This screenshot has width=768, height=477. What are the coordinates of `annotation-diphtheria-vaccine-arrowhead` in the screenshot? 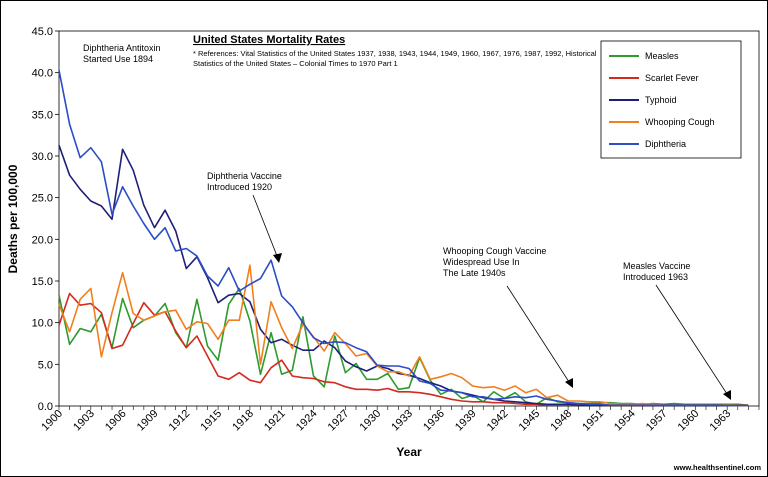 It's located at (277, 258).